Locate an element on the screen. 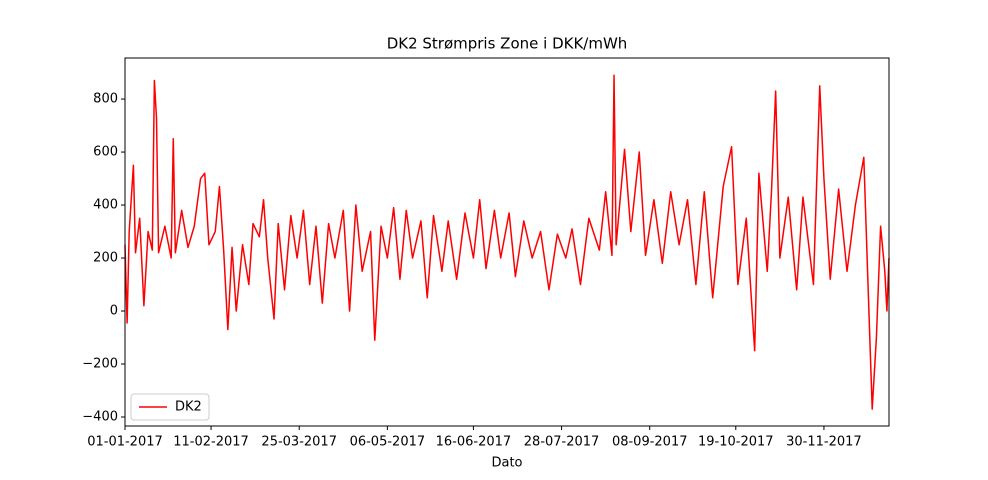  y-tick-label: −400 is located at coordinates (100, 416).